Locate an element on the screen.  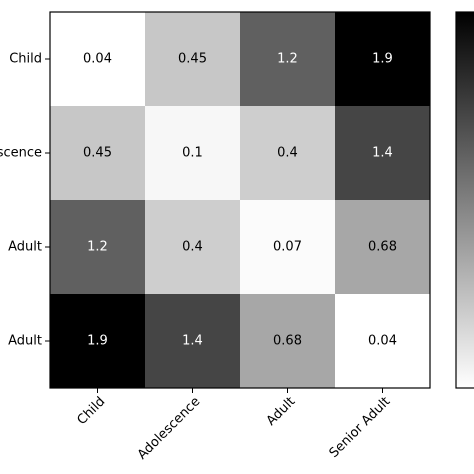
x-tick-label-2: Adult is located at coordinates (281, 411).